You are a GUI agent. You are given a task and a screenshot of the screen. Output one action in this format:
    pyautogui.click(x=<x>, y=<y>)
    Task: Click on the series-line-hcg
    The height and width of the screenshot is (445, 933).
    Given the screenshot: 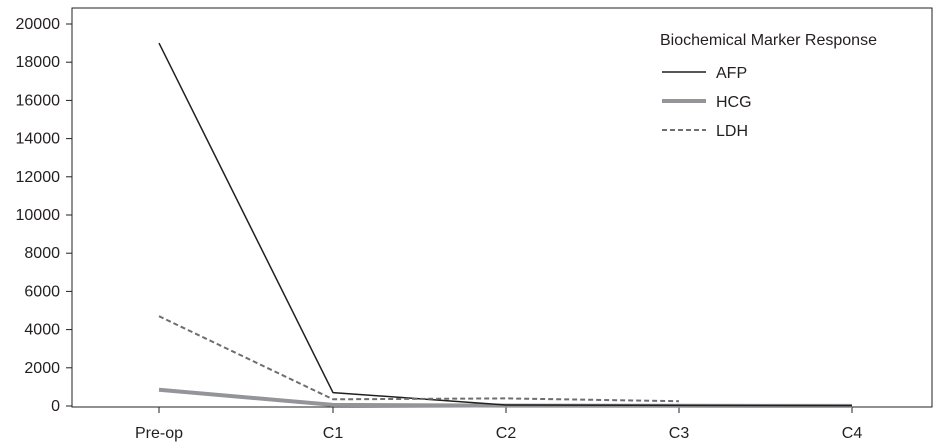 What is the action you would take?
    pyautogui.click(x=505, y=397)
    